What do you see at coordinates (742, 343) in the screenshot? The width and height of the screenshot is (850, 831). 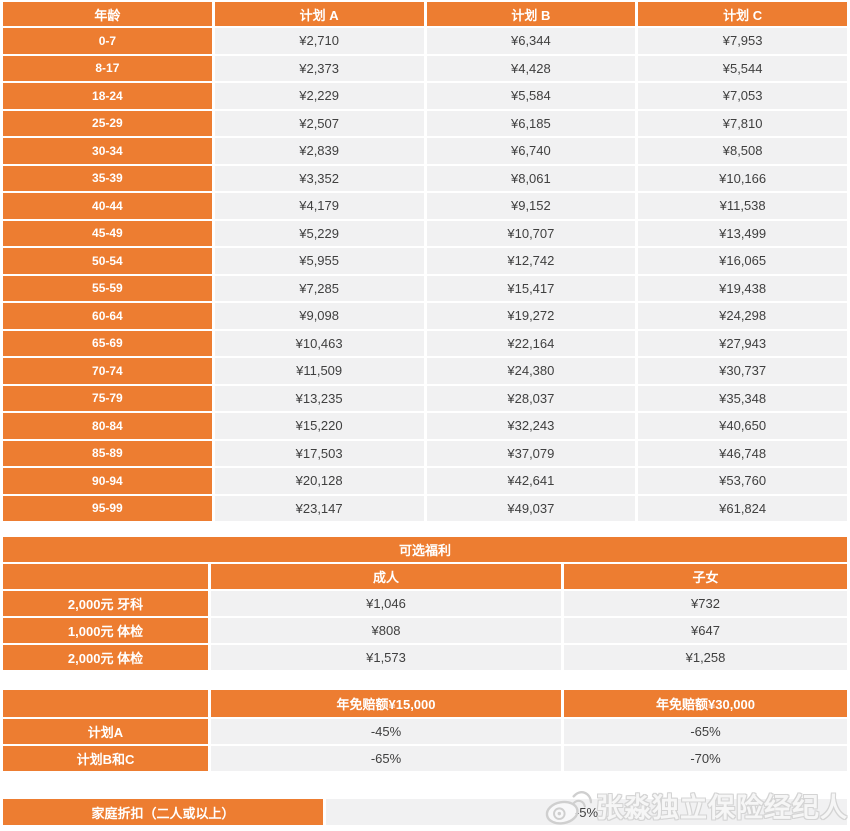 I see `plan-c-premium-cell: ¥27,943` at bounding box center [742, 343].